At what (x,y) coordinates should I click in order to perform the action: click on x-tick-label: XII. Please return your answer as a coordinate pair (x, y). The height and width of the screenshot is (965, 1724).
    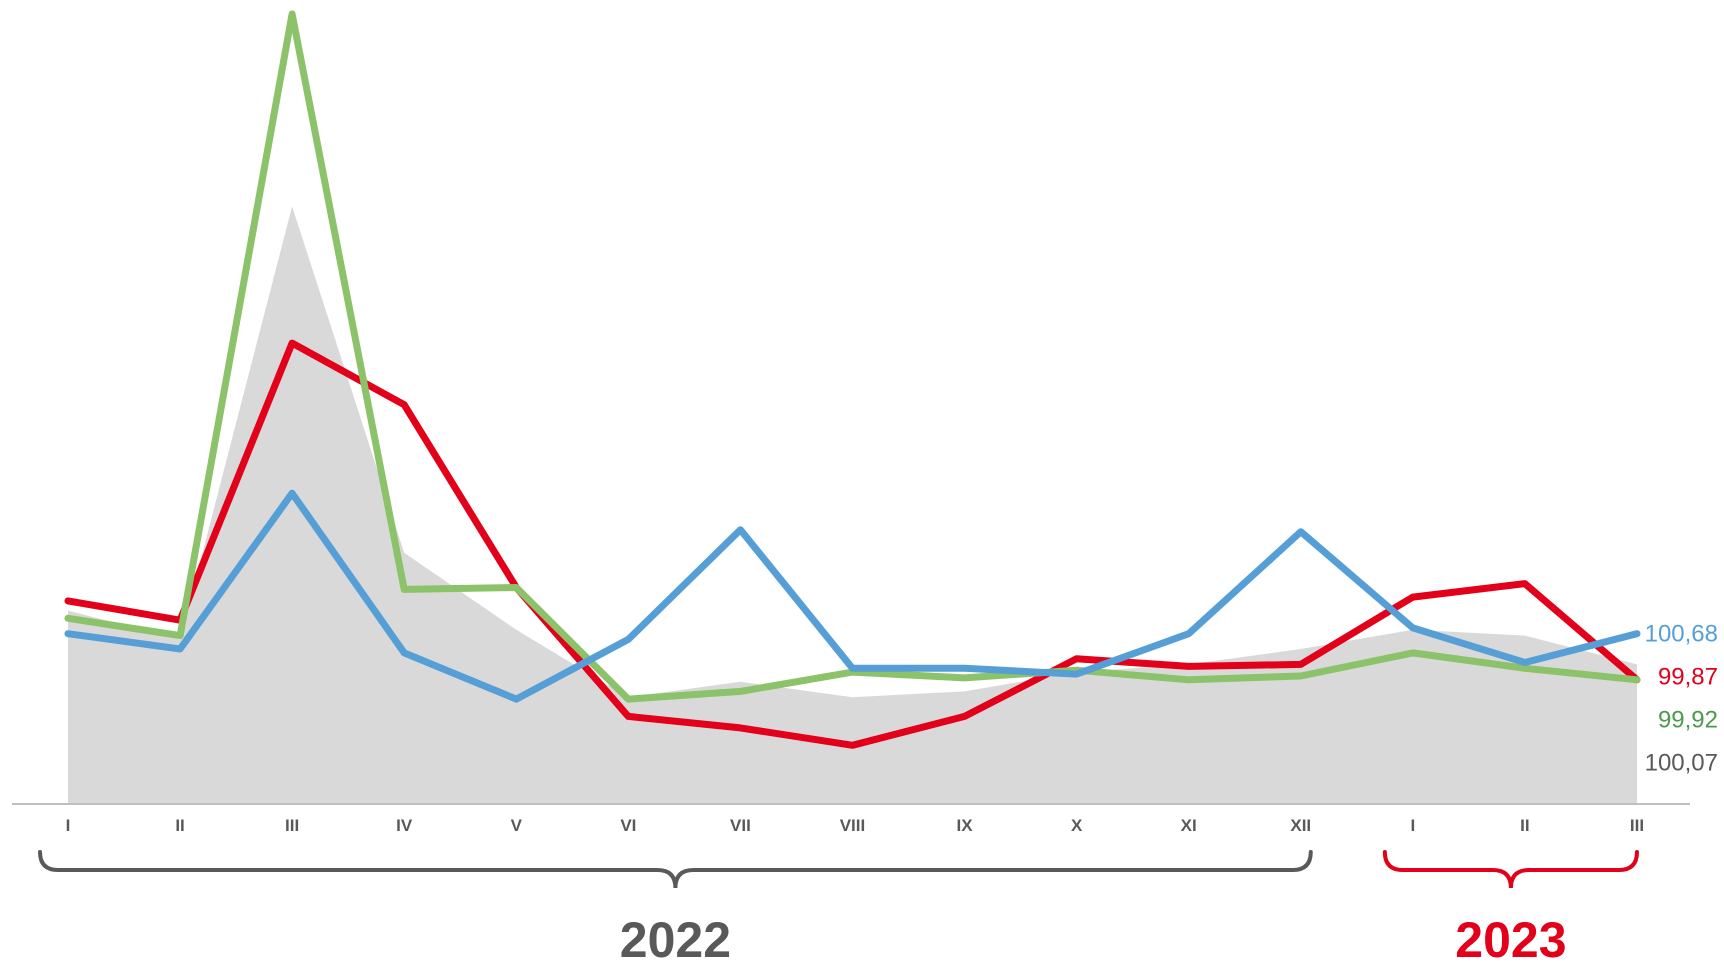
    Looking at the image, I should click on (1300, 825).